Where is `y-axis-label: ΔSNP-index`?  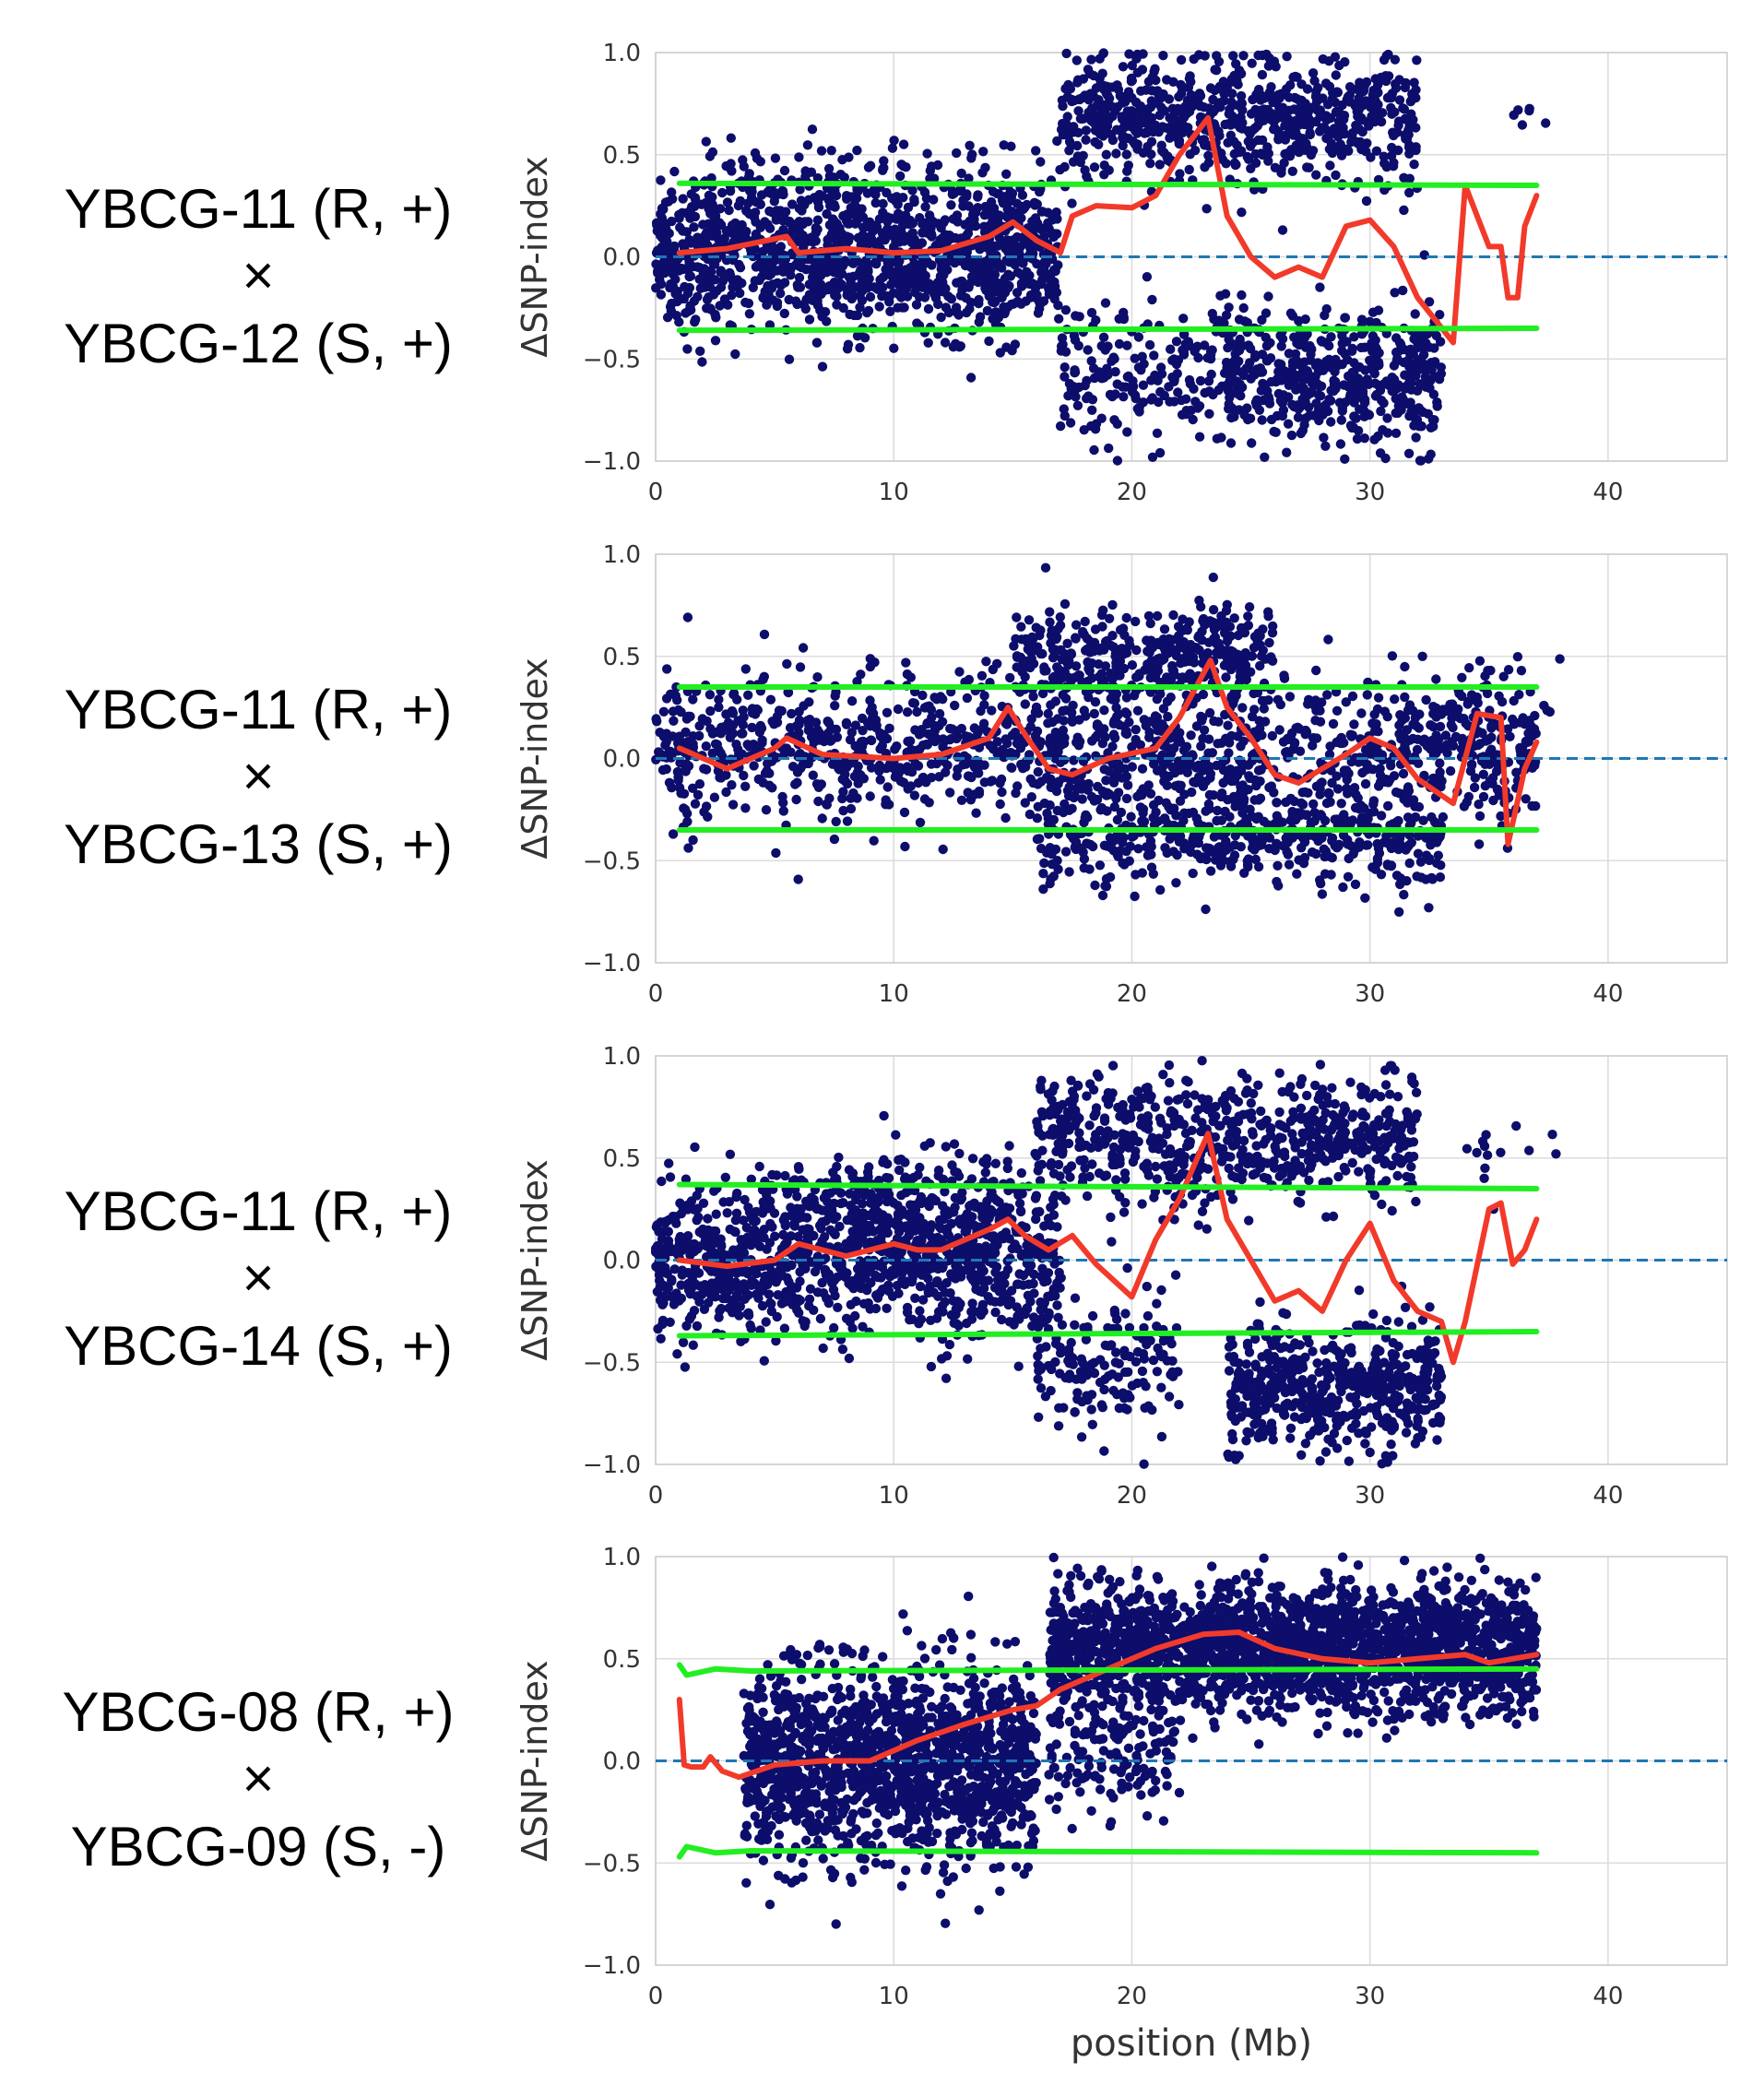 y-axis-label: ΔSNP-index is located at coordinates (535, 758).